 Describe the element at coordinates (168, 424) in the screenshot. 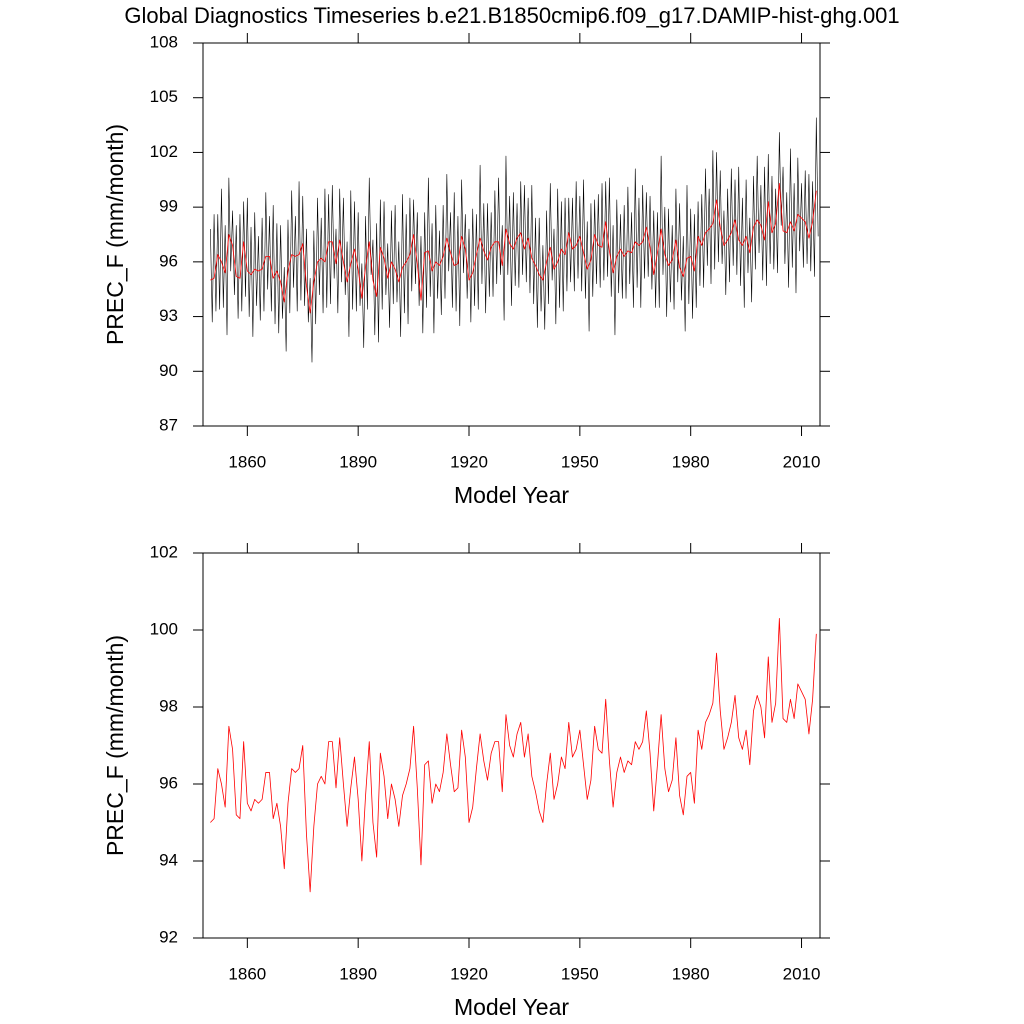

I see `y-tick-label: 87` at that location.